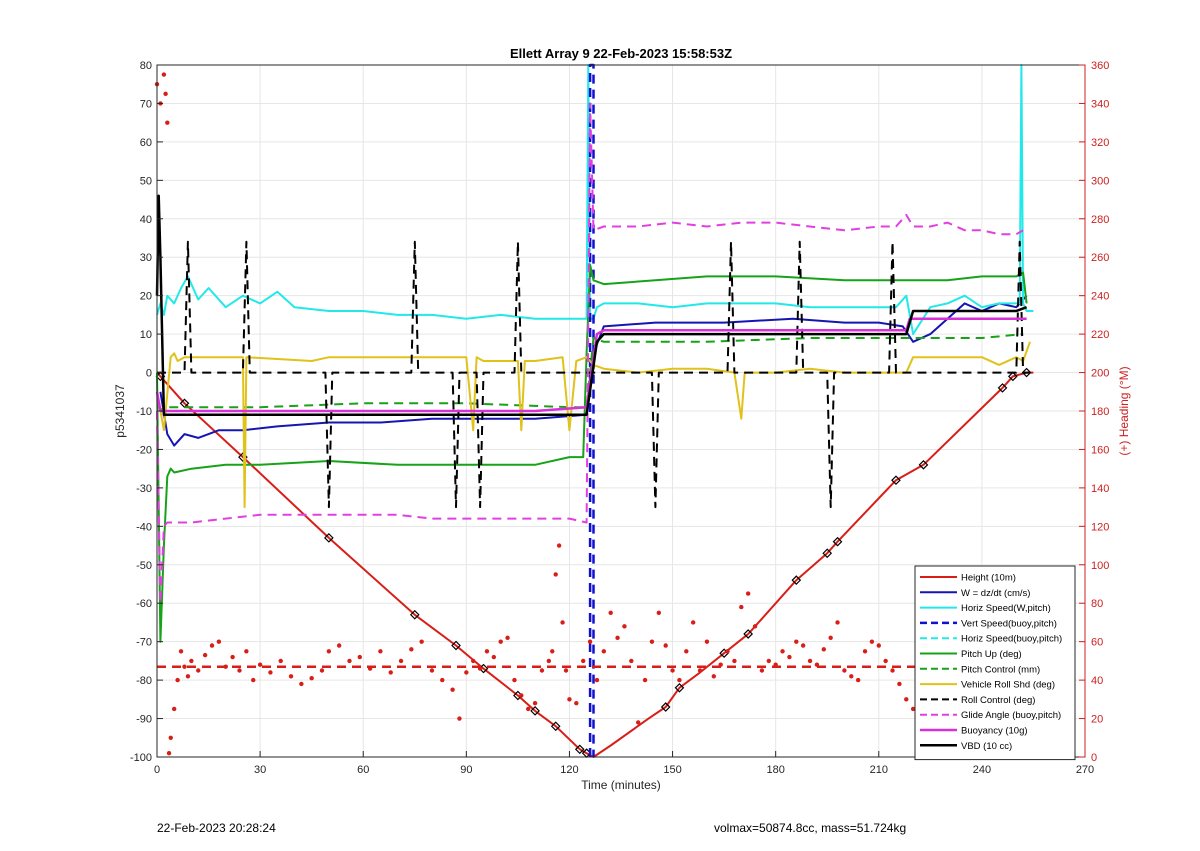  I want to click on y2-tick-label: 180, so click(1100, 412).